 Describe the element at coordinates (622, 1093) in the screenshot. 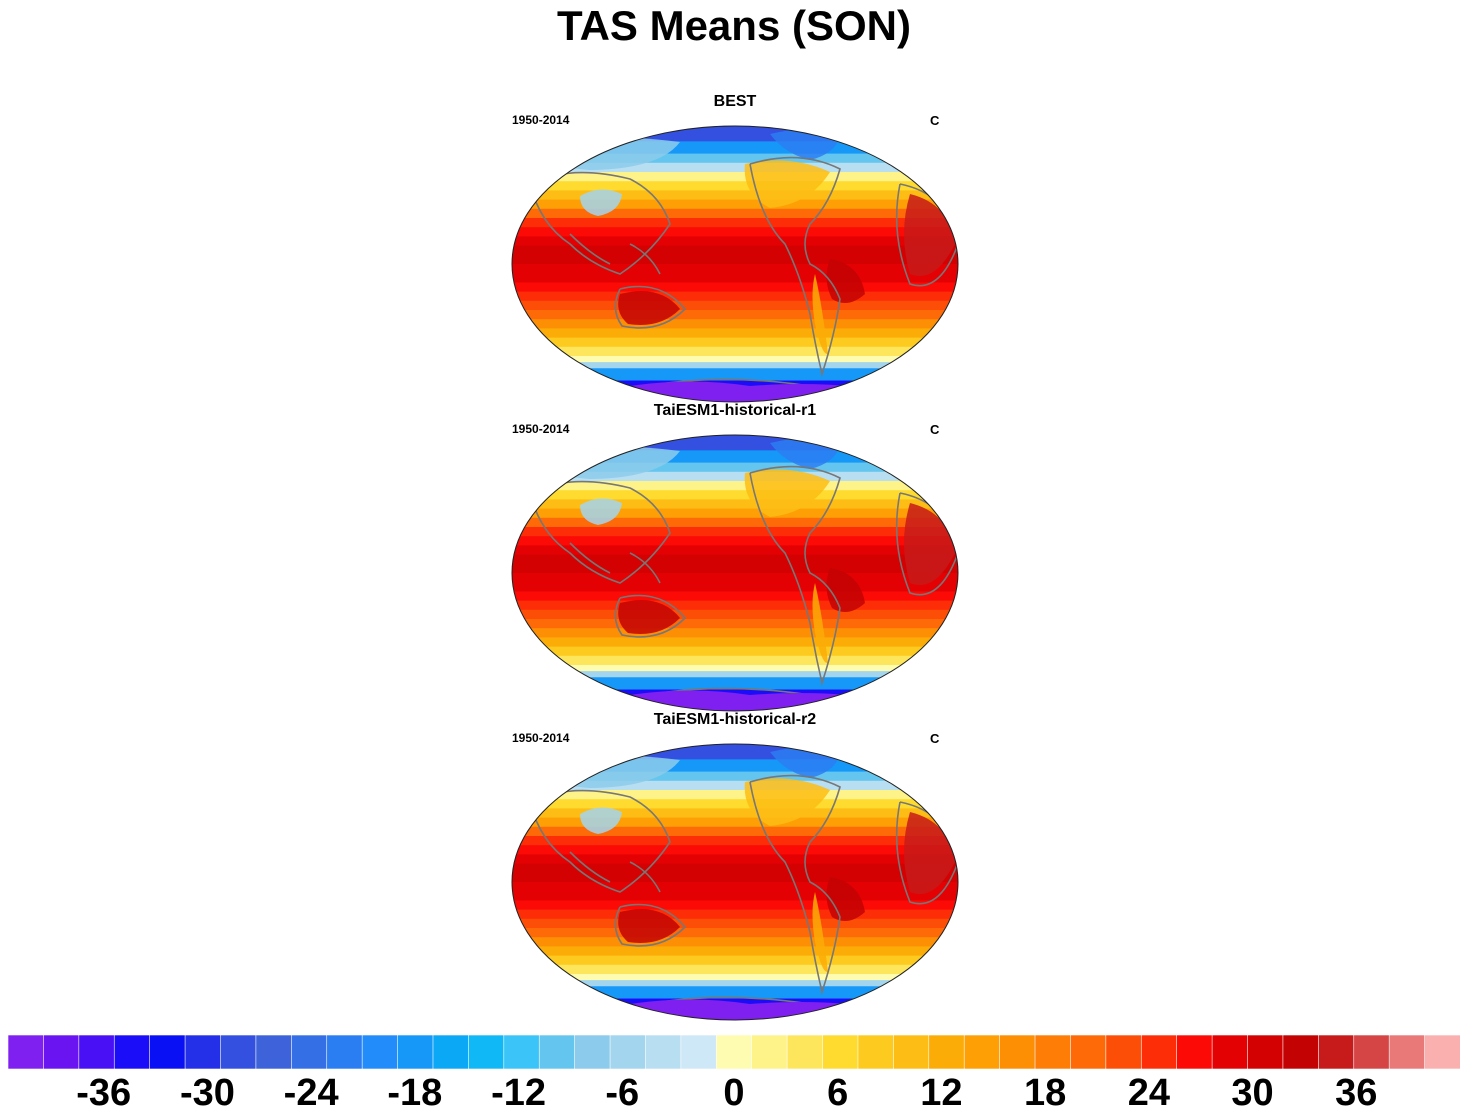

I see `colorbar-tick-label: -6` at that location.